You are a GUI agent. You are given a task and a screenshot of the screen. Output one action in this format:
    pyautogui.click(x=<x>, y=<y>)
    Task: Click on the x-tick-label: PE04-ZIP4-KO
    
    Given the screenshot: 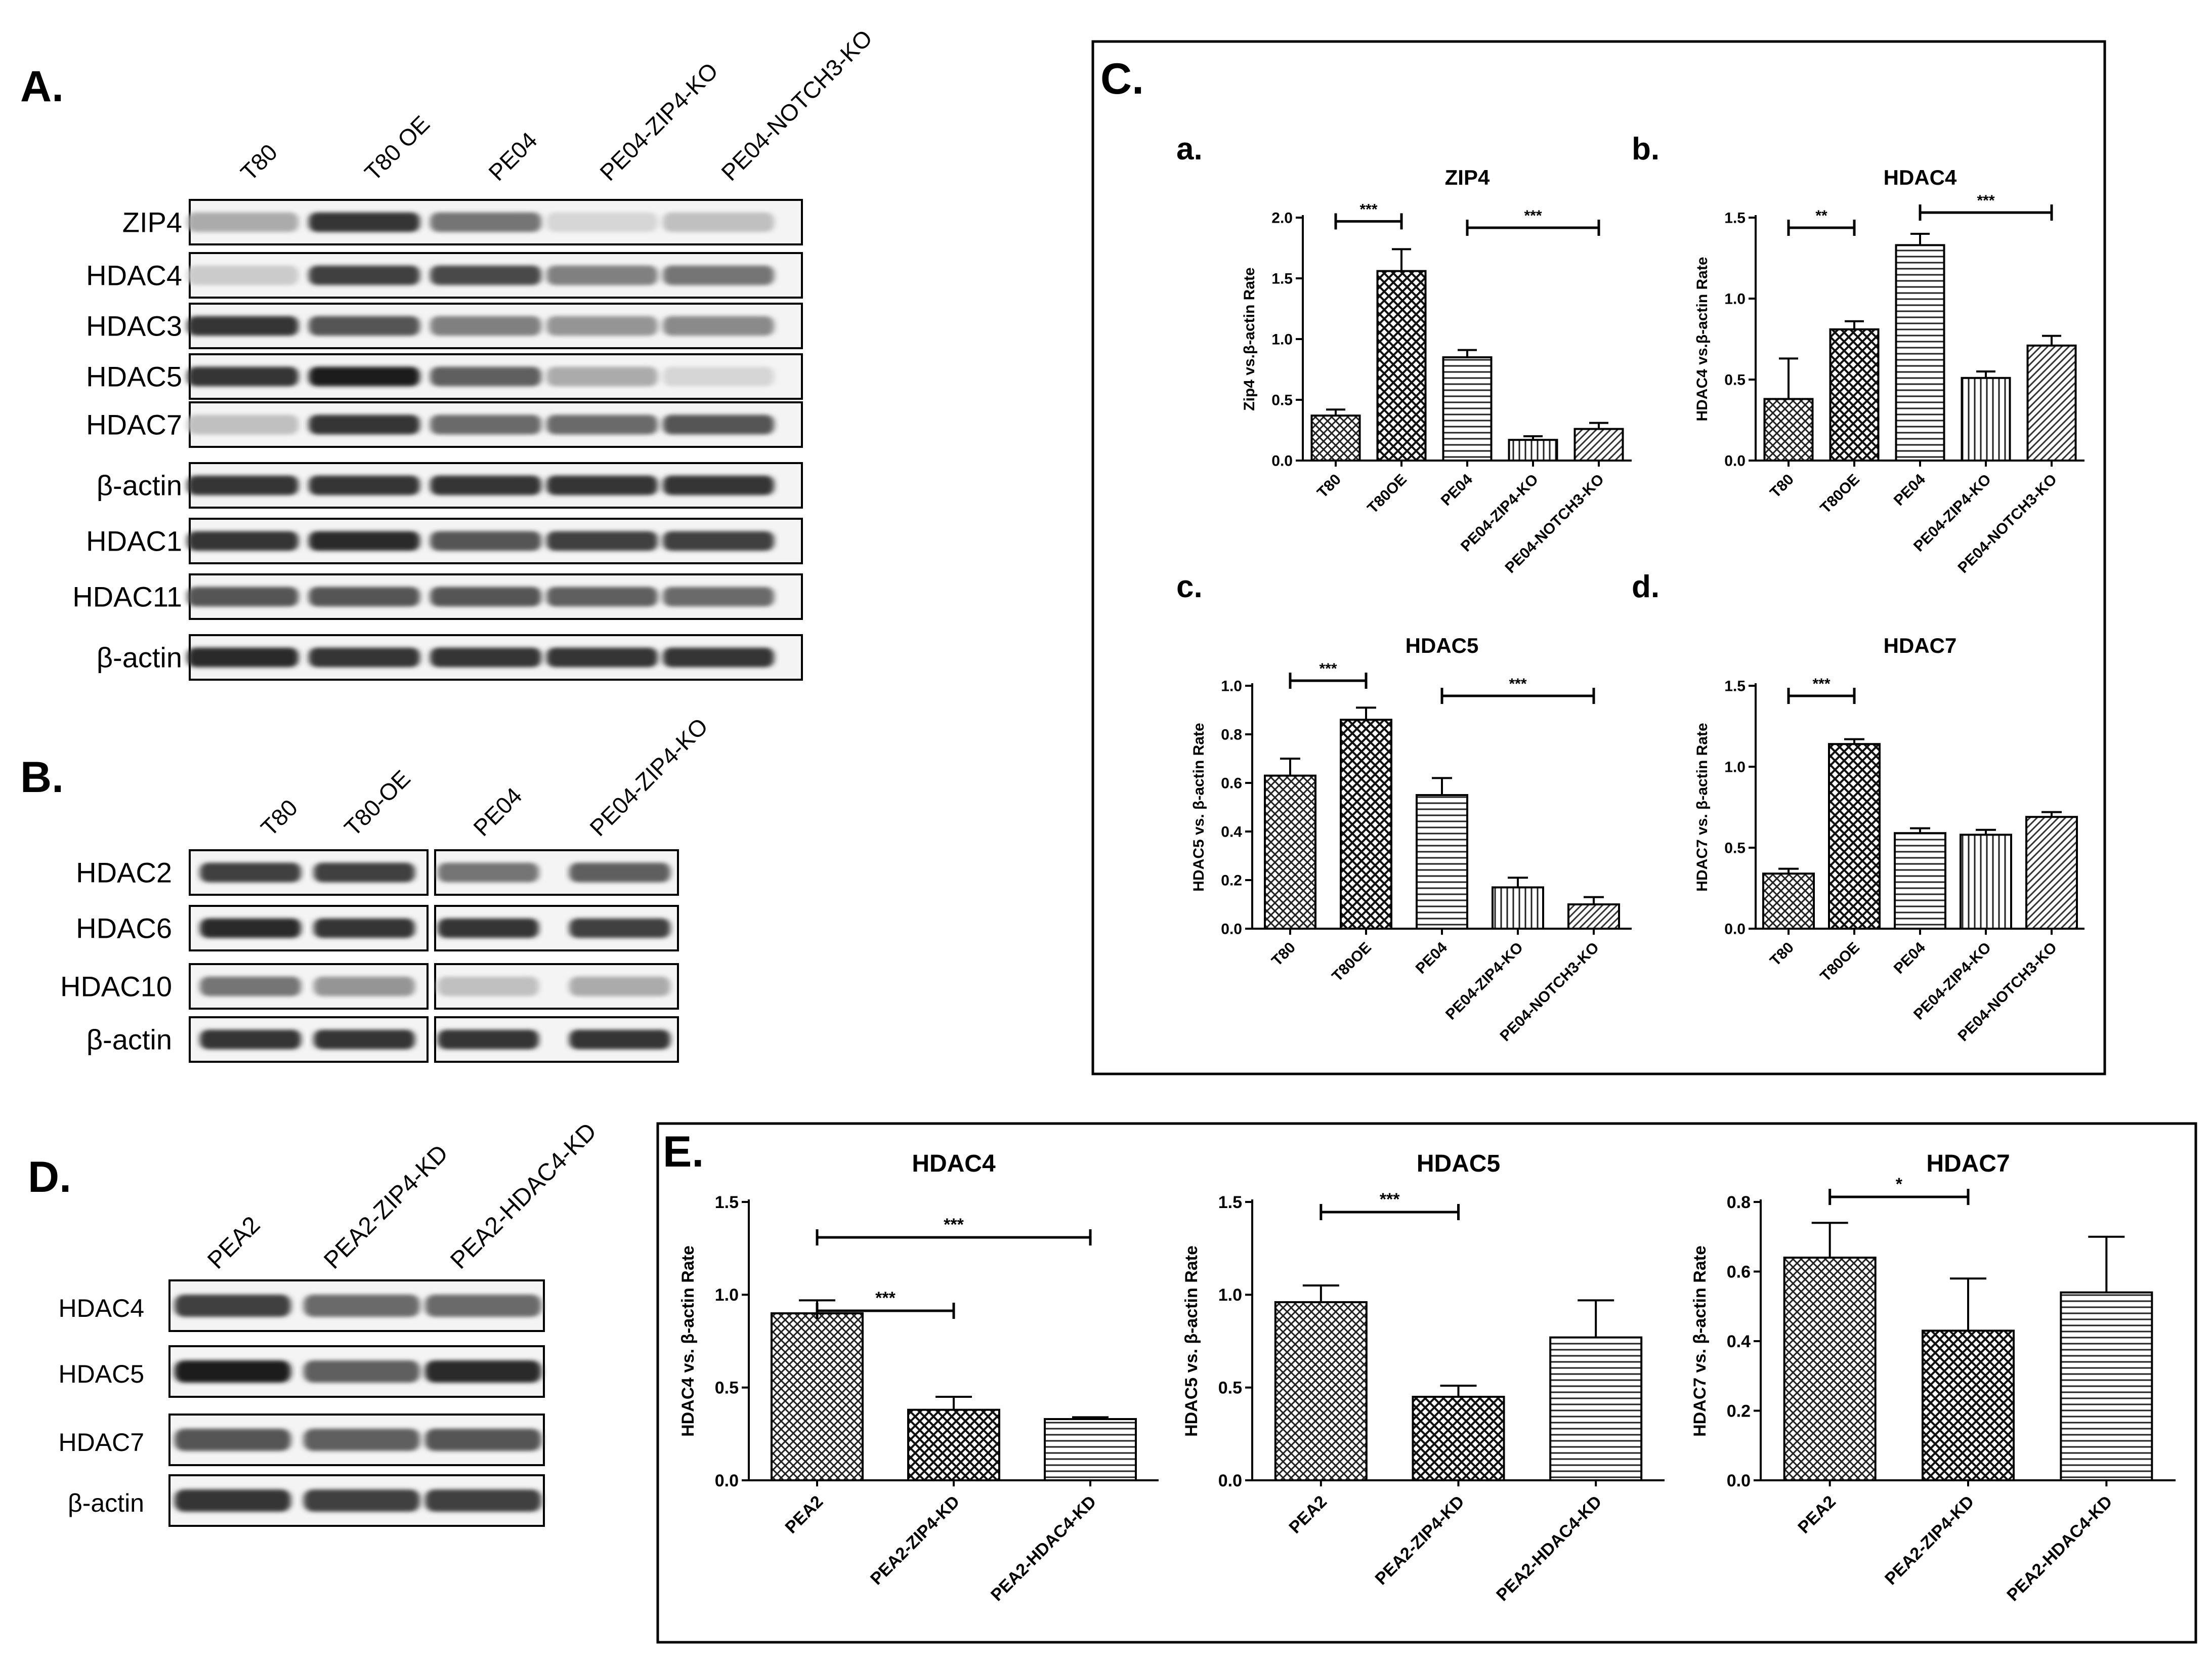 What is the action you would take?
    pyautogui.click(x=1484, y=981)
    